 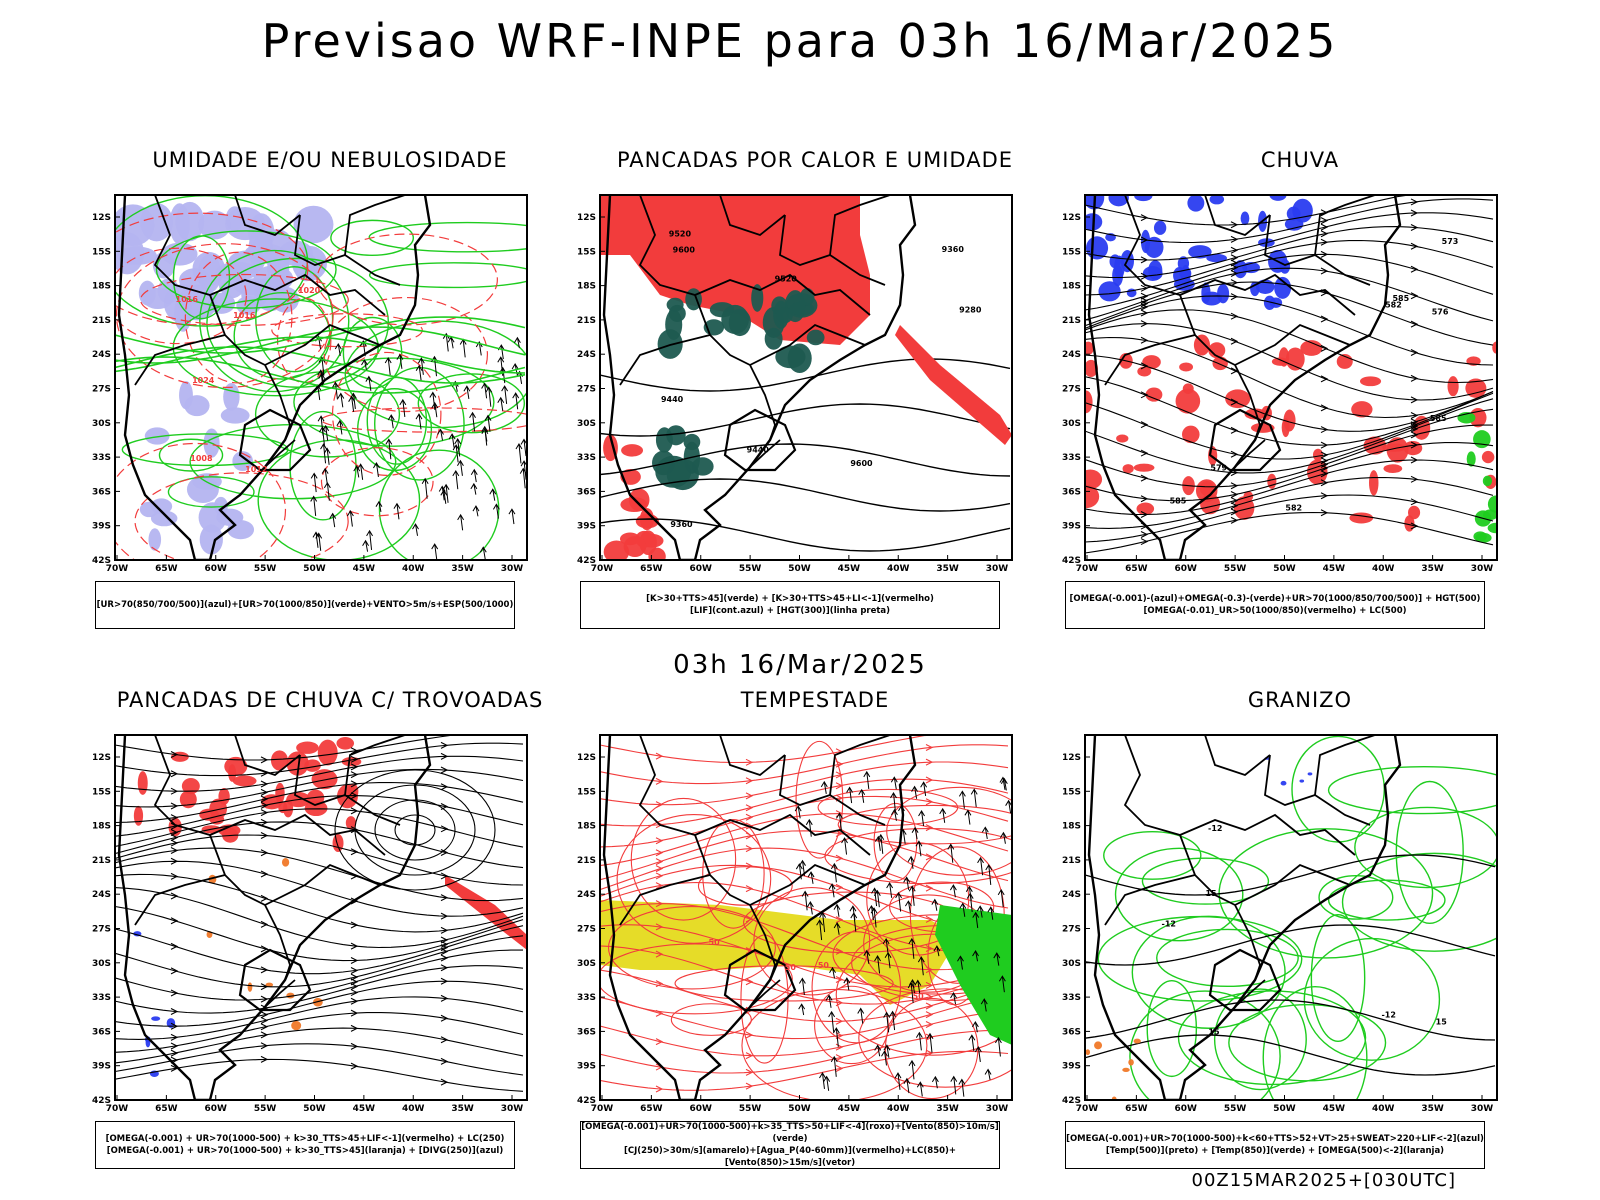 What do you see at coordinates (1071, 218) in the screenshot?
I see `lat-label: 12S` at bounding box center [1071, 218].